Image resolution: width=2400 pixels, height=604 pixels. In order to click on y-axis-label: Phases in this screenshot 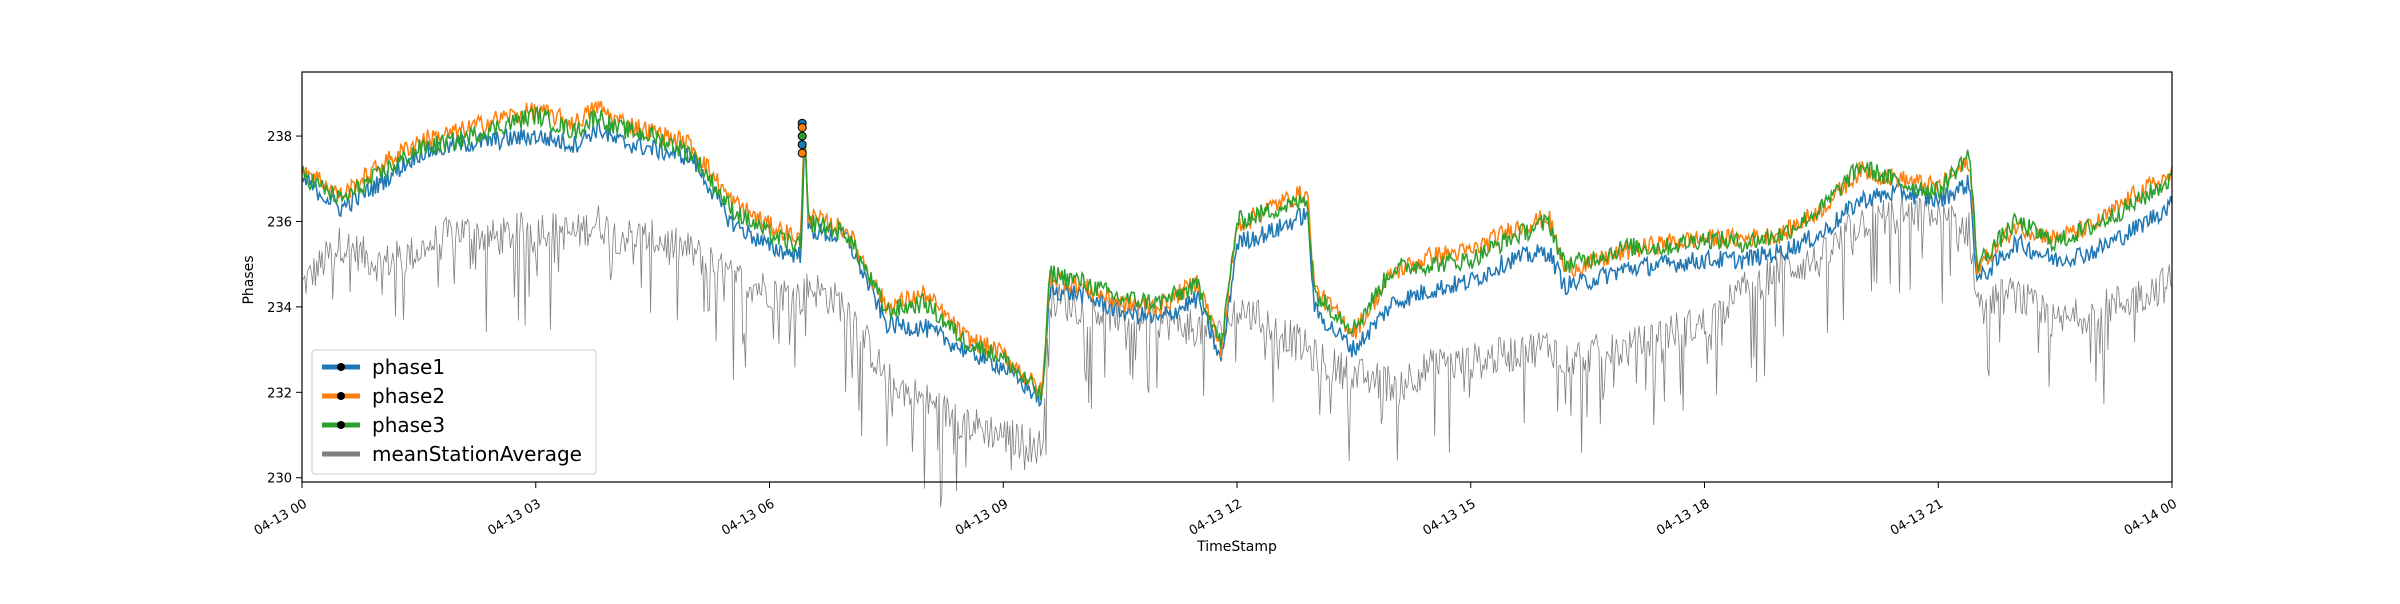, I will do `click(249, 279)`.